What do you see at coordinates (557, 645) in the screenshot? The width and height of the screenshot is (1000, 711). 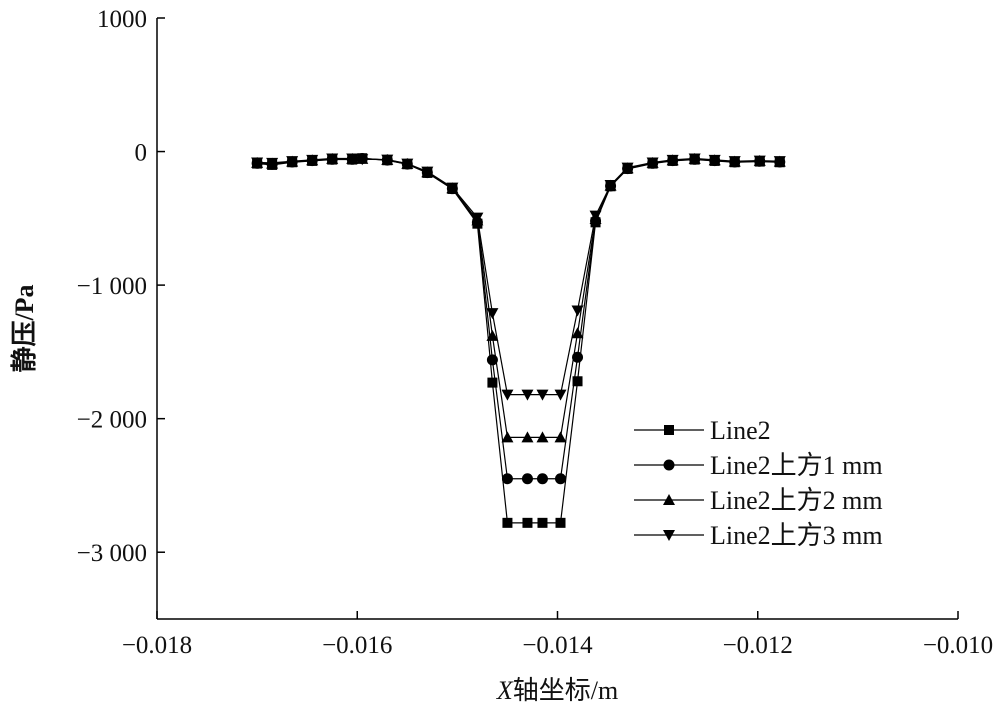 I see `x-tick-label: −0.014` at bounding box center [557, 645].